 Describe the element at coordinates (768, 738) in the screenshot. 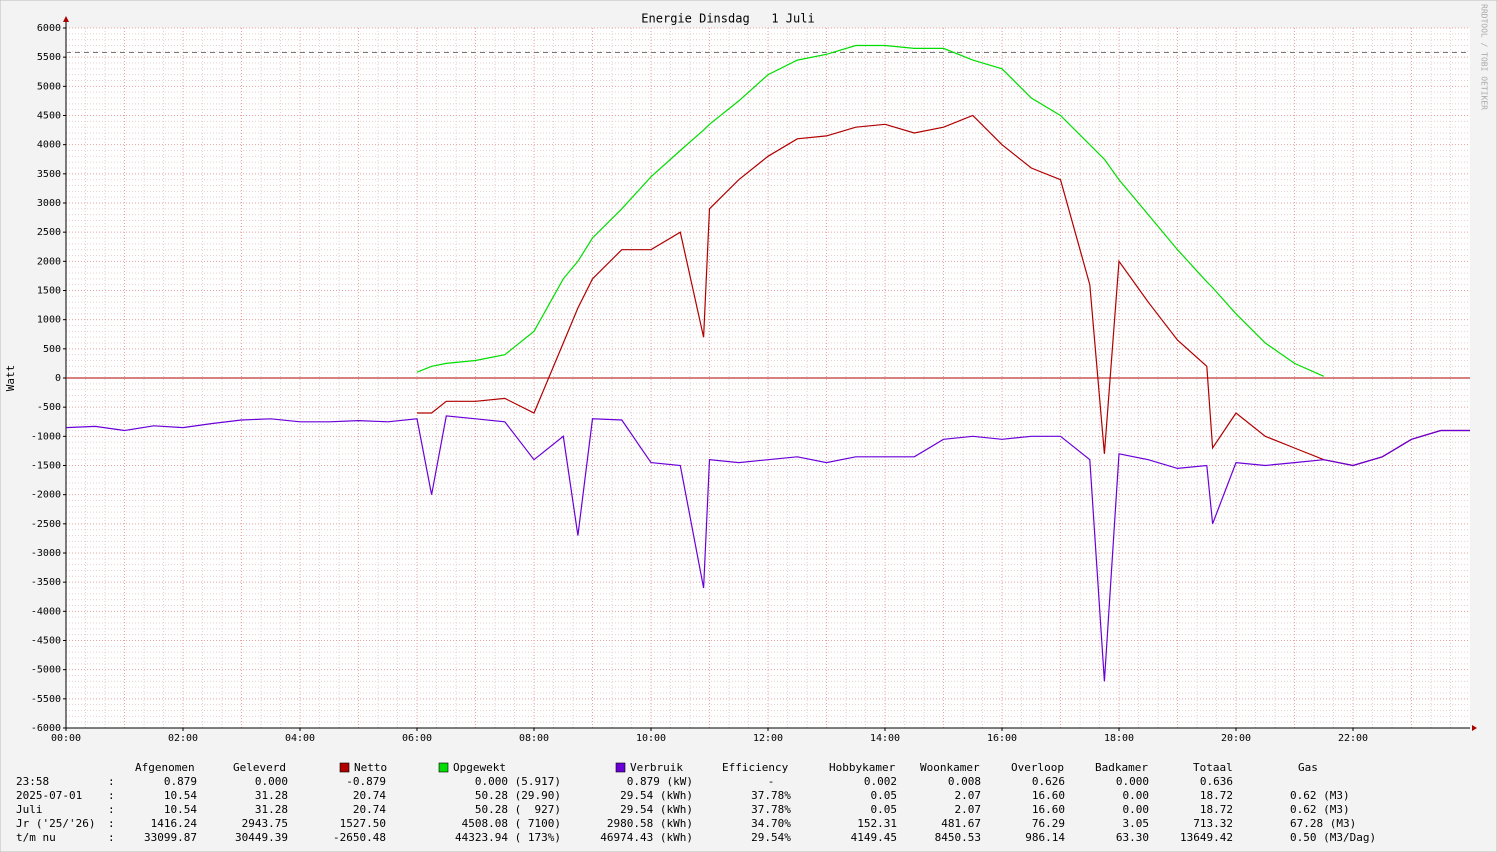

I see `x-tick-label: 12:00` at that location.